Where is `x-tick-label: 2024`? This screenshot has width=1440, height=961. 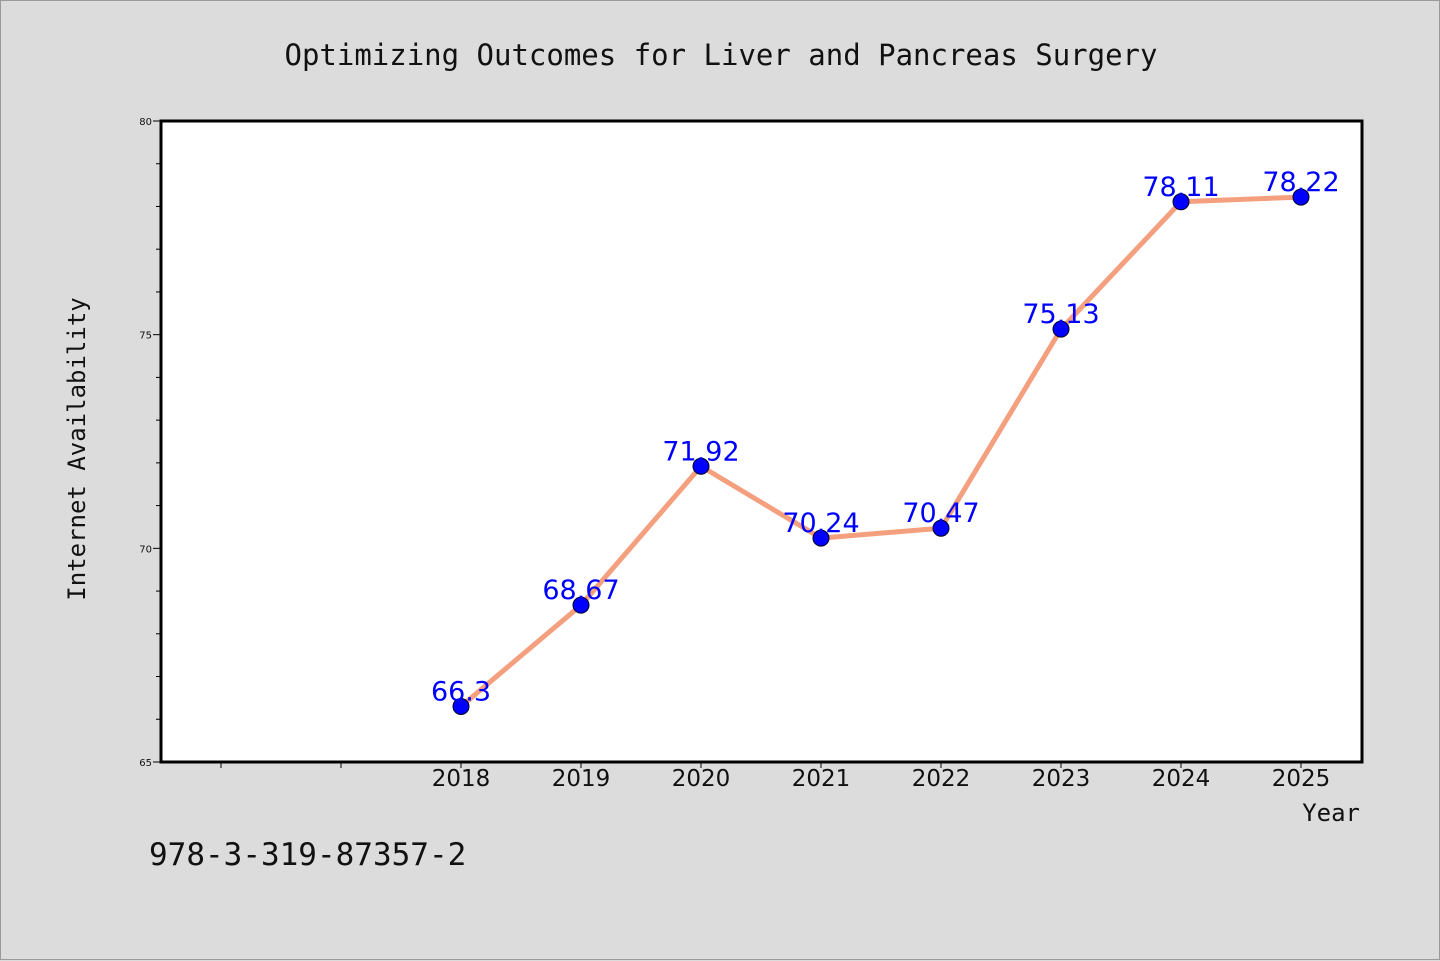
x-tick-label: 2024 is located at coordinates (1181, 779).